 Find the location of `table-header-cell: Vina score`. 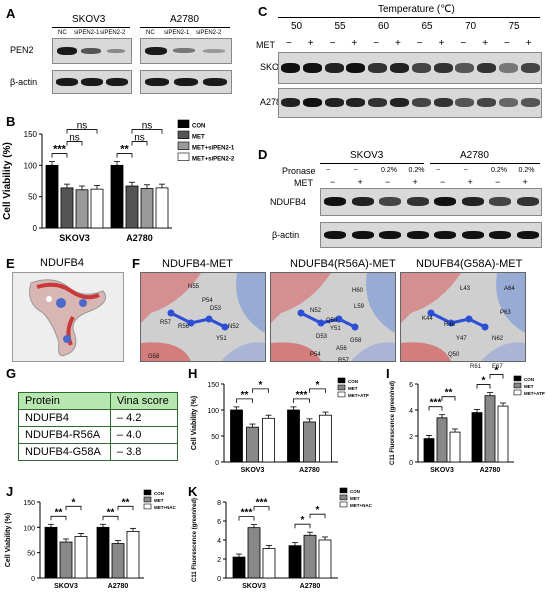

table-header-cell: Vina score is located at coordinates (144, 401).